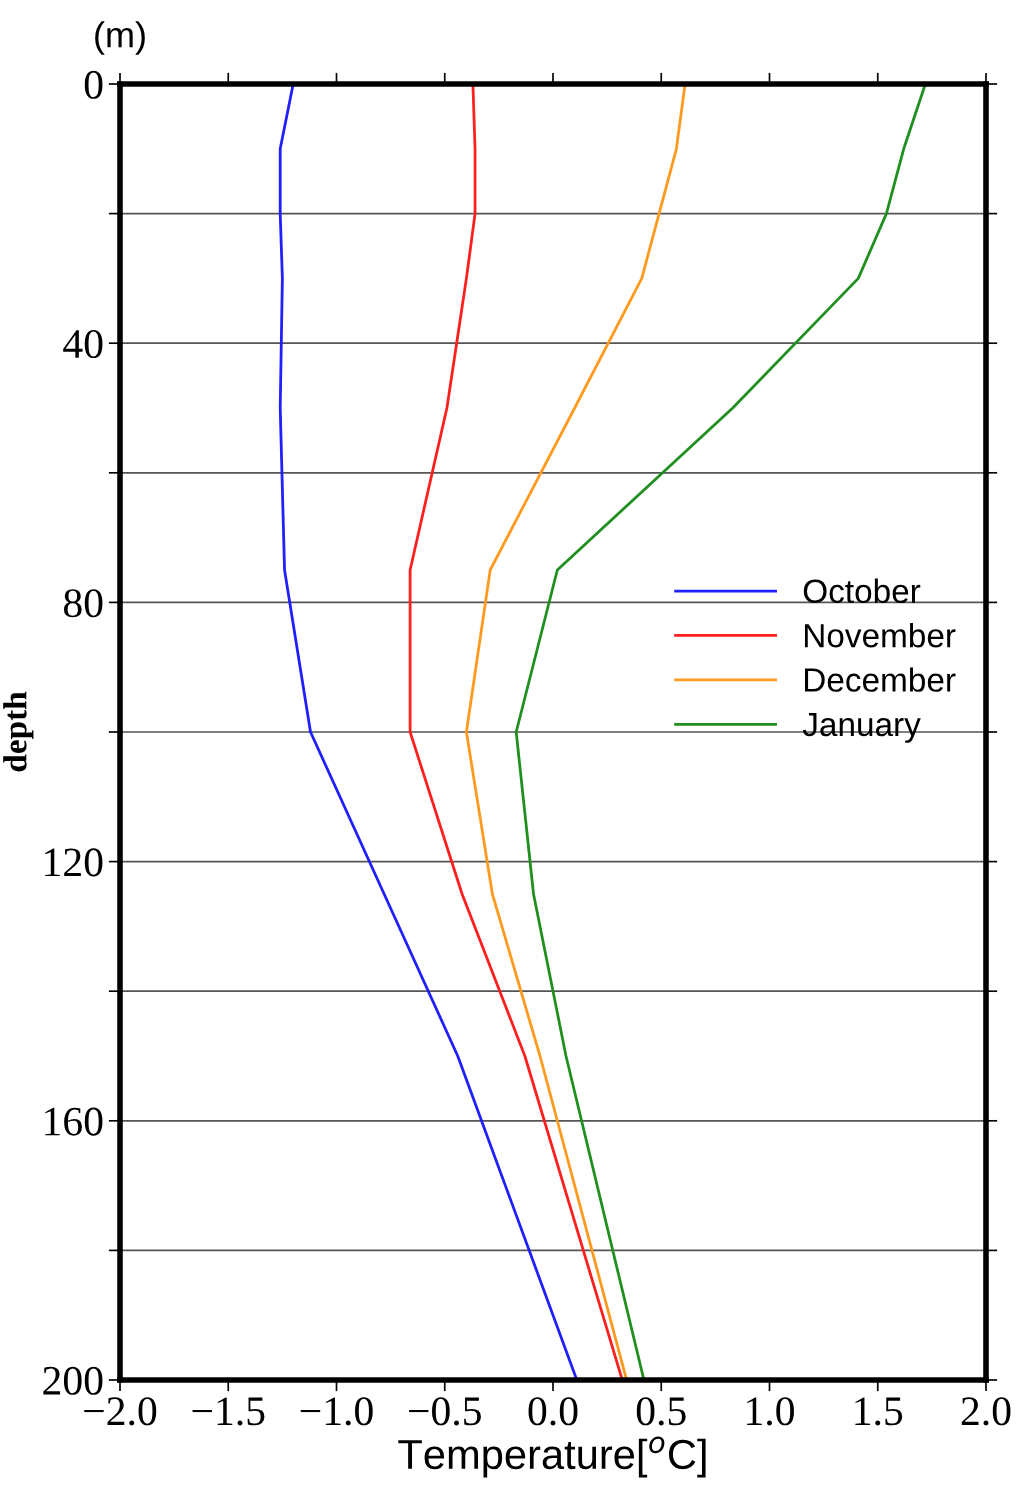 This screenshot has height=1488, width=1019. What do you see at coordinates (880, 679) in the screenshot?
I see `legend-label: December` at bounding box center [880, 679].